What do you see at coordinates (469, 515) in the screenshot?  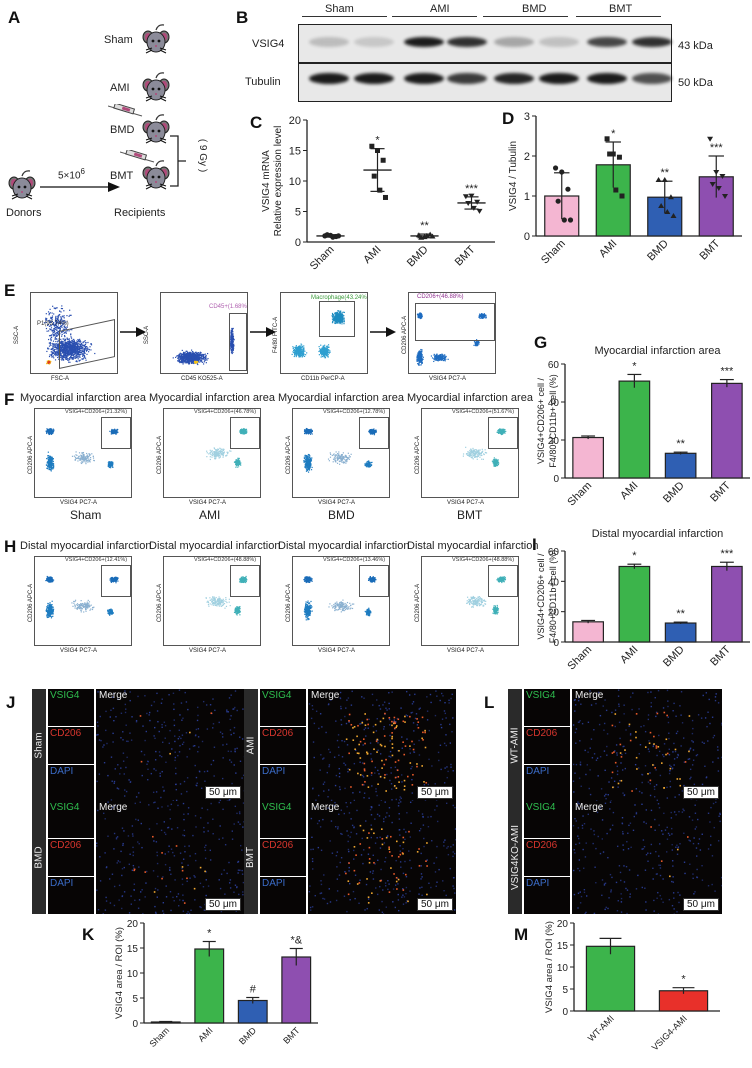 I see `group-label-bmt: BMT` at bounding box center [469, 515].